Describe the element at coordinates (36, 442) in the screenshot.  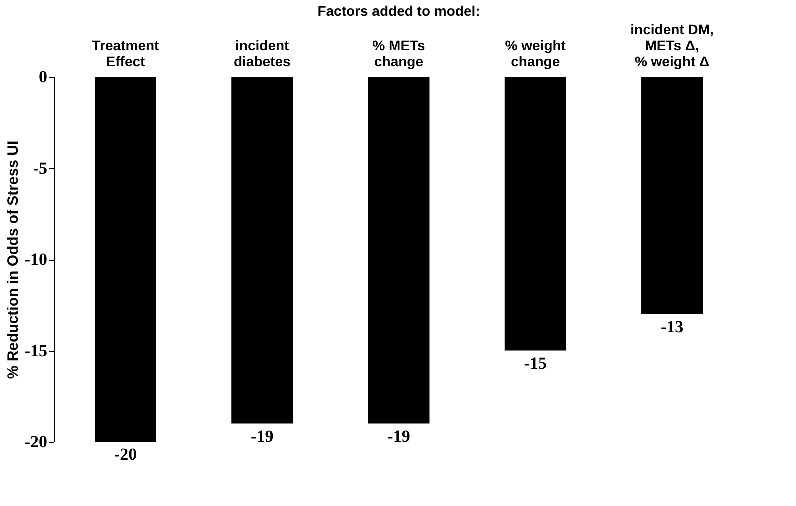
I see `y-tick-label: -20` at that location.